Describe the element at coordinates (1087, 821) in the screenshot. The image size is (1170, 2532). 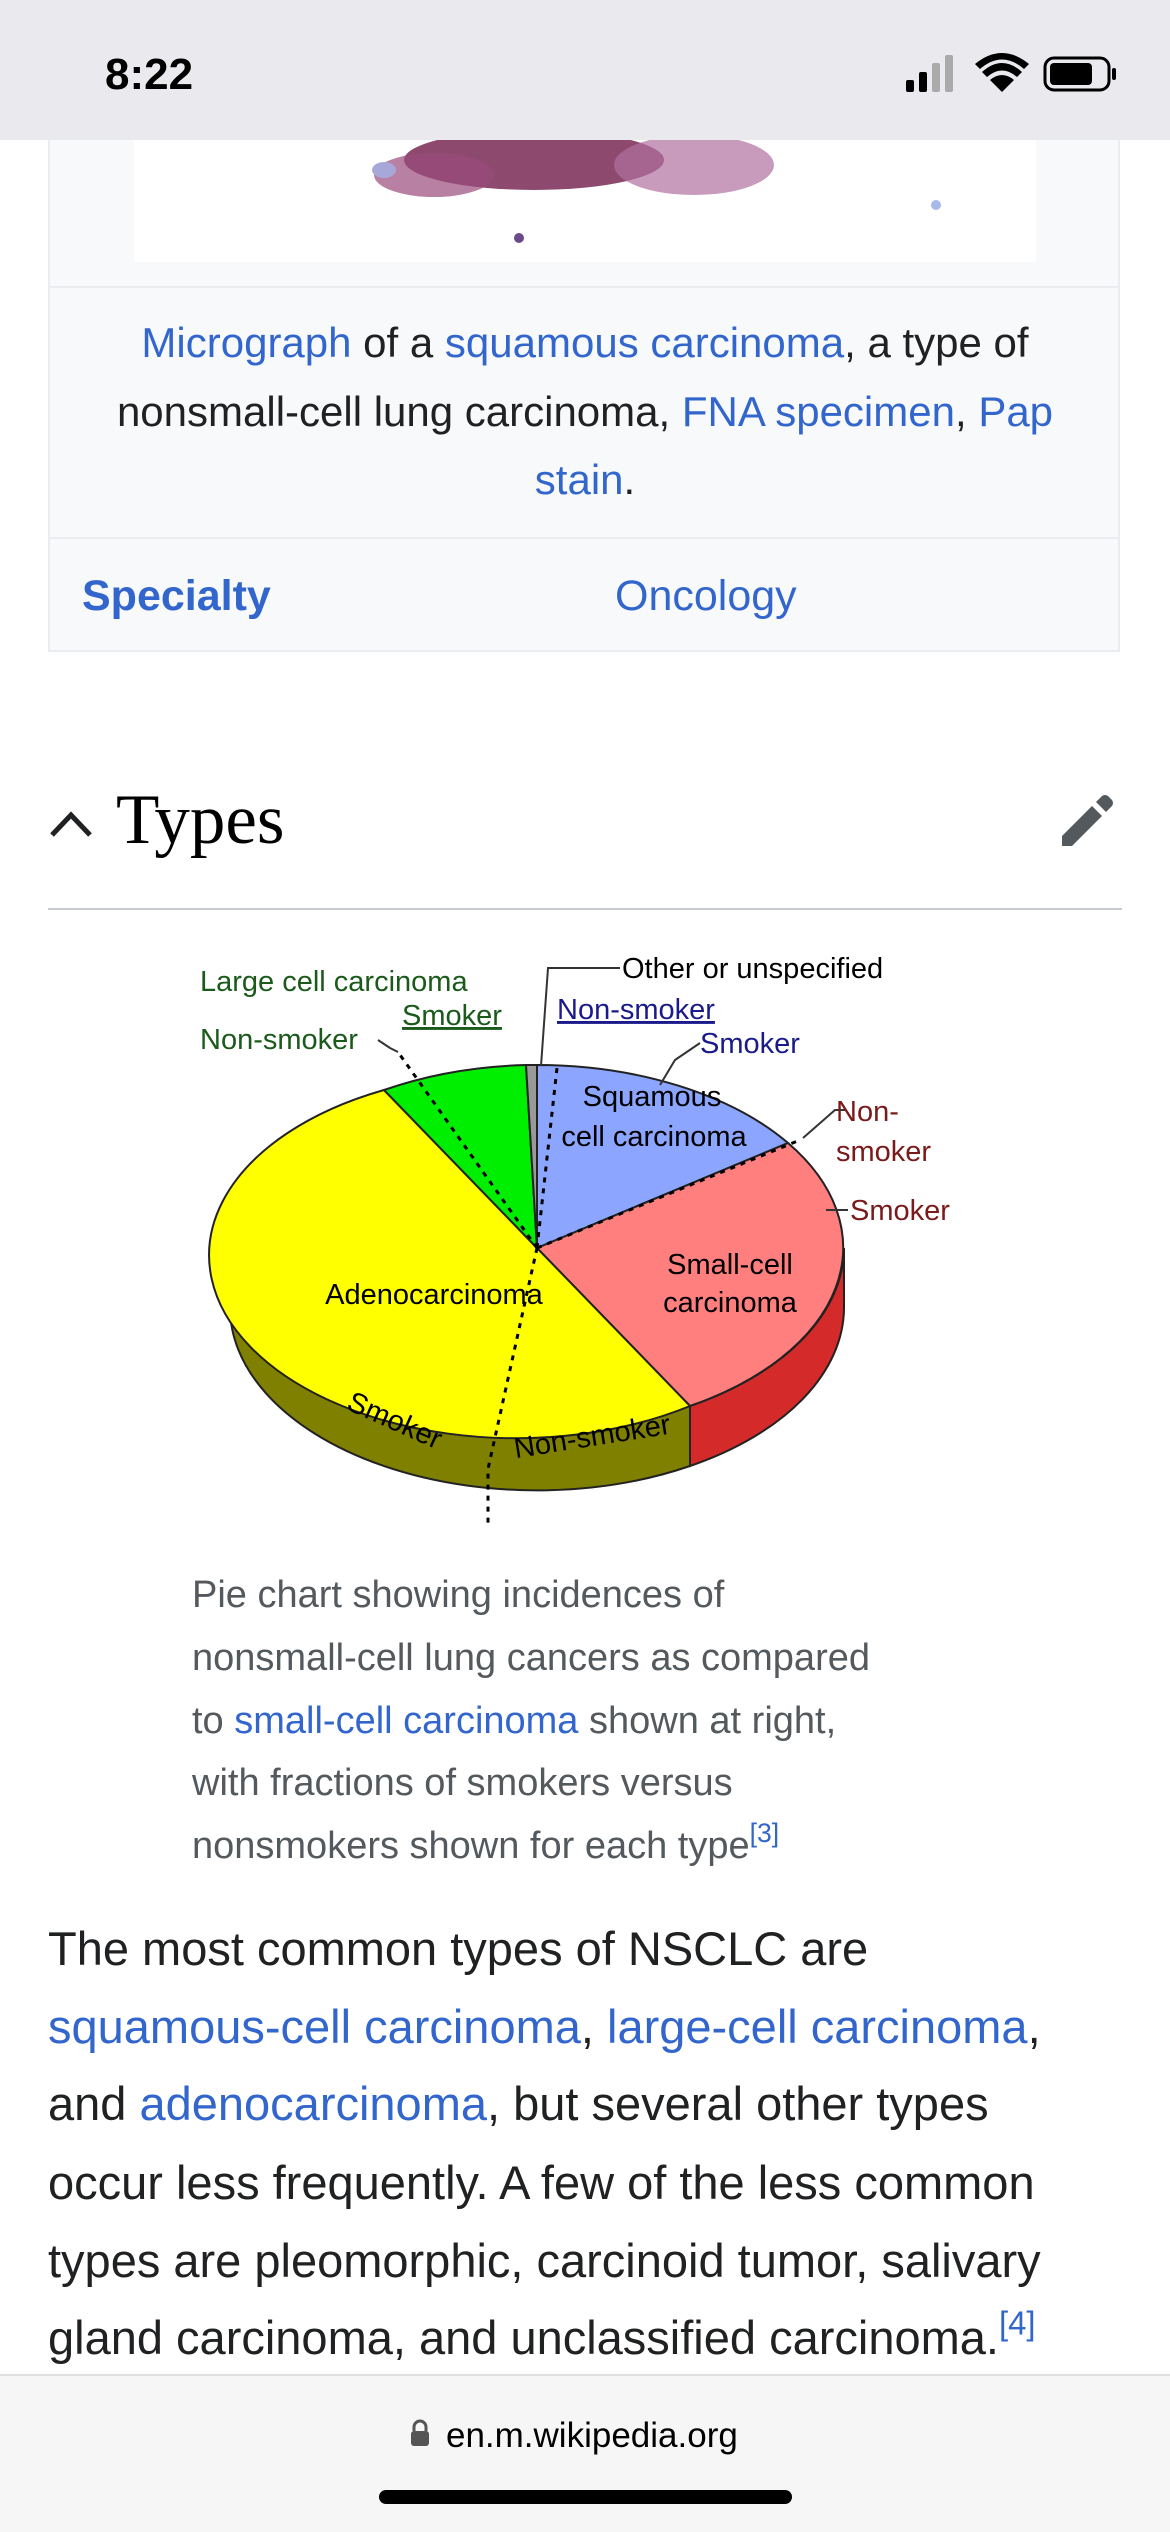
I see `edit-icon` at that location.